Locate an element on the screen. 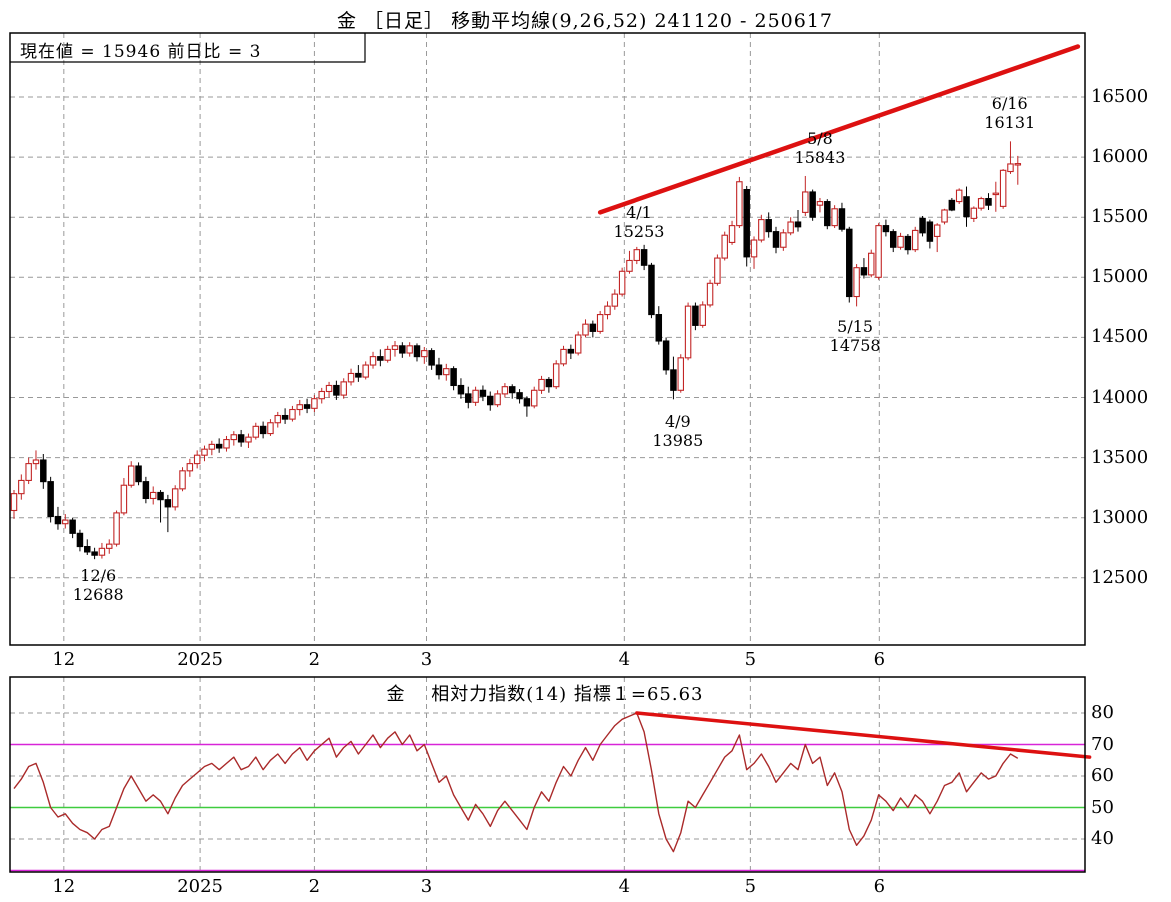 Image resolution: width=1171 pixels, height=902 pixels. rsi-chart-title: 金 相対力指数(14) 指標１=65.63 is located at coordinates (545, 694).